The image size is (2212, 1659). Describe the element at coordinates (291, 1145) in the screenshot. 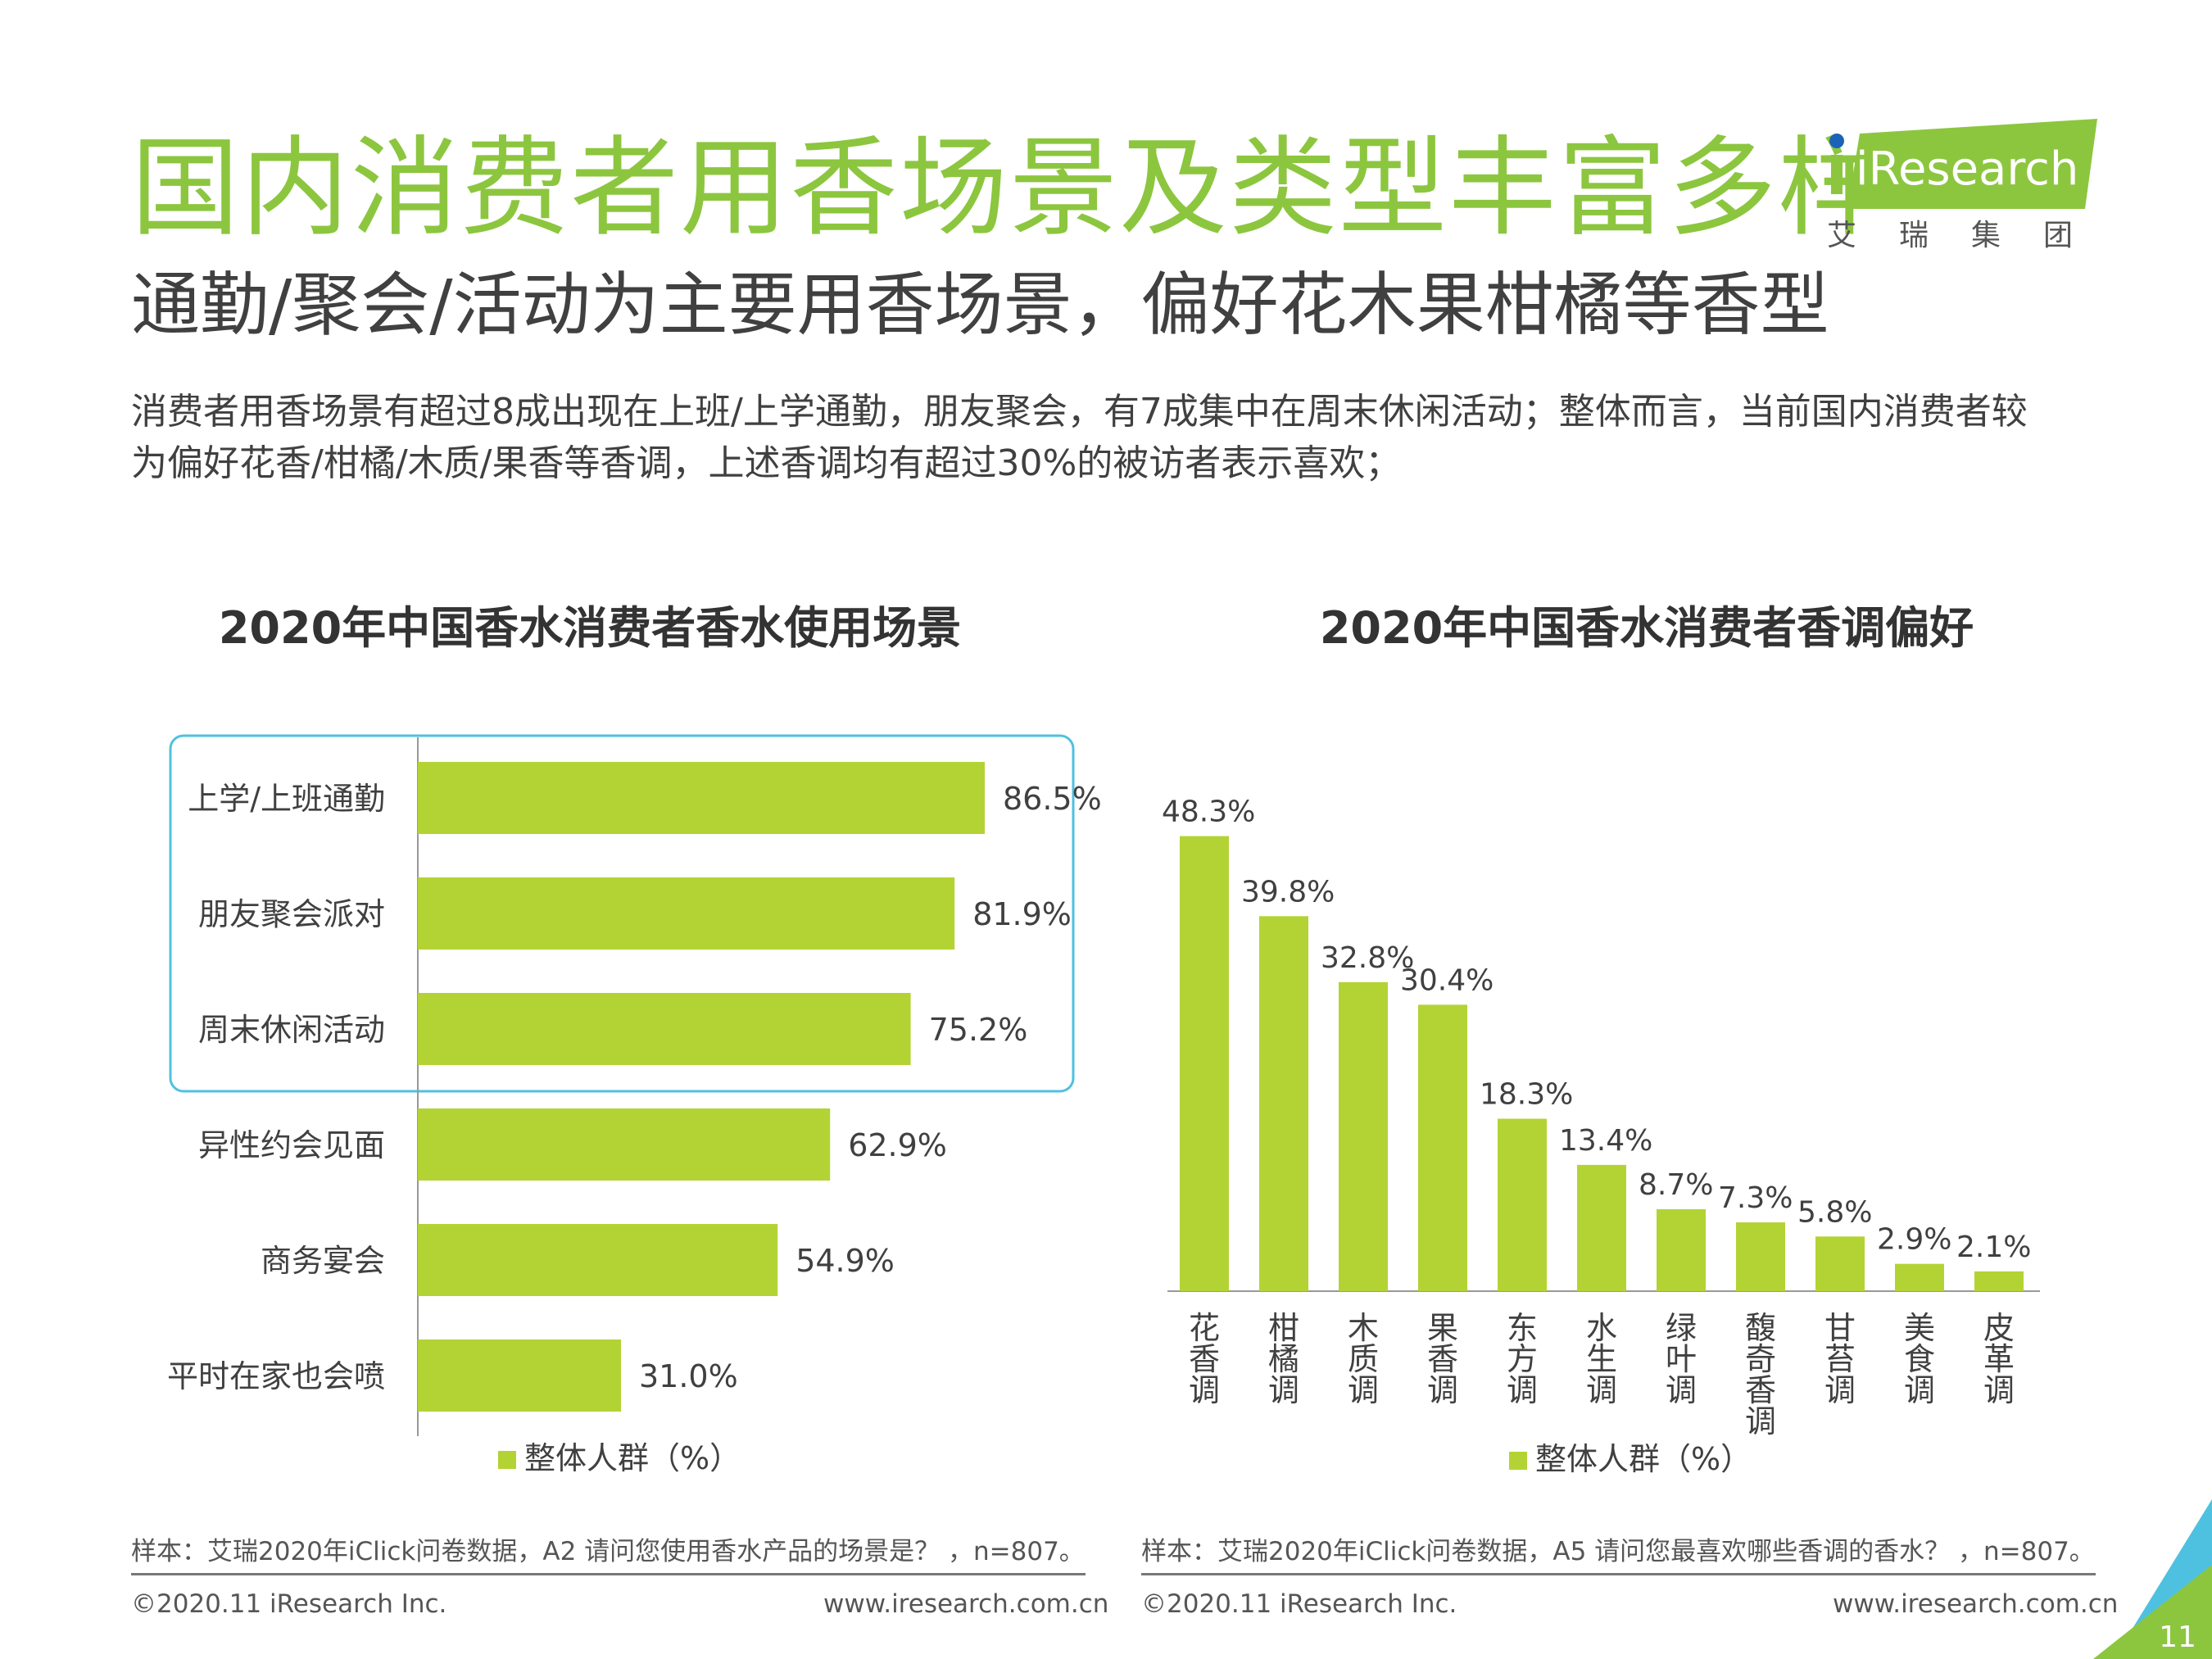

I see `category-label: 异性约会见面` at that location.